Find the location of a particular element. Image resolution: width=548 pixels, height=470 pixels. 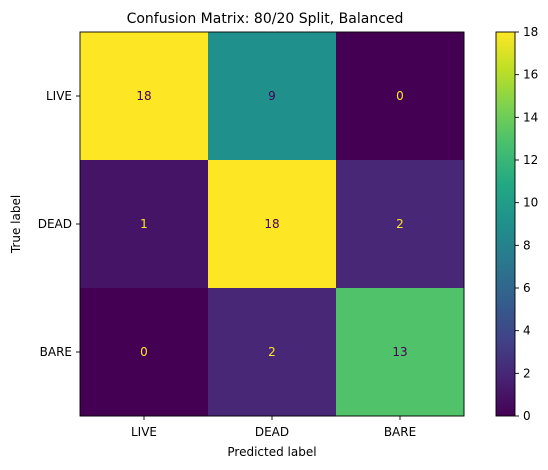

colorbar-tick-label: 18 is located at coordinates (530, 32).